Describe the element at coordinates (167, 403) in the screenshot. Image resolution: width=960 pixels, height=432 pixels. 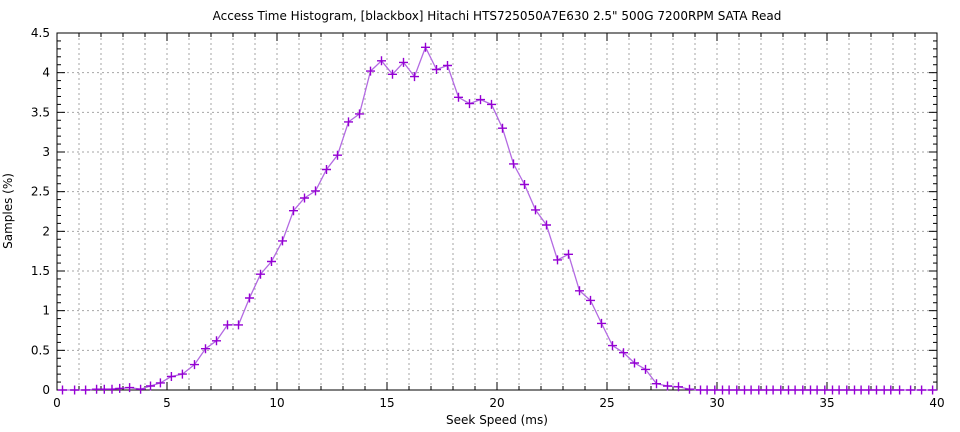
I see `x-tick-label: 5` at that location.